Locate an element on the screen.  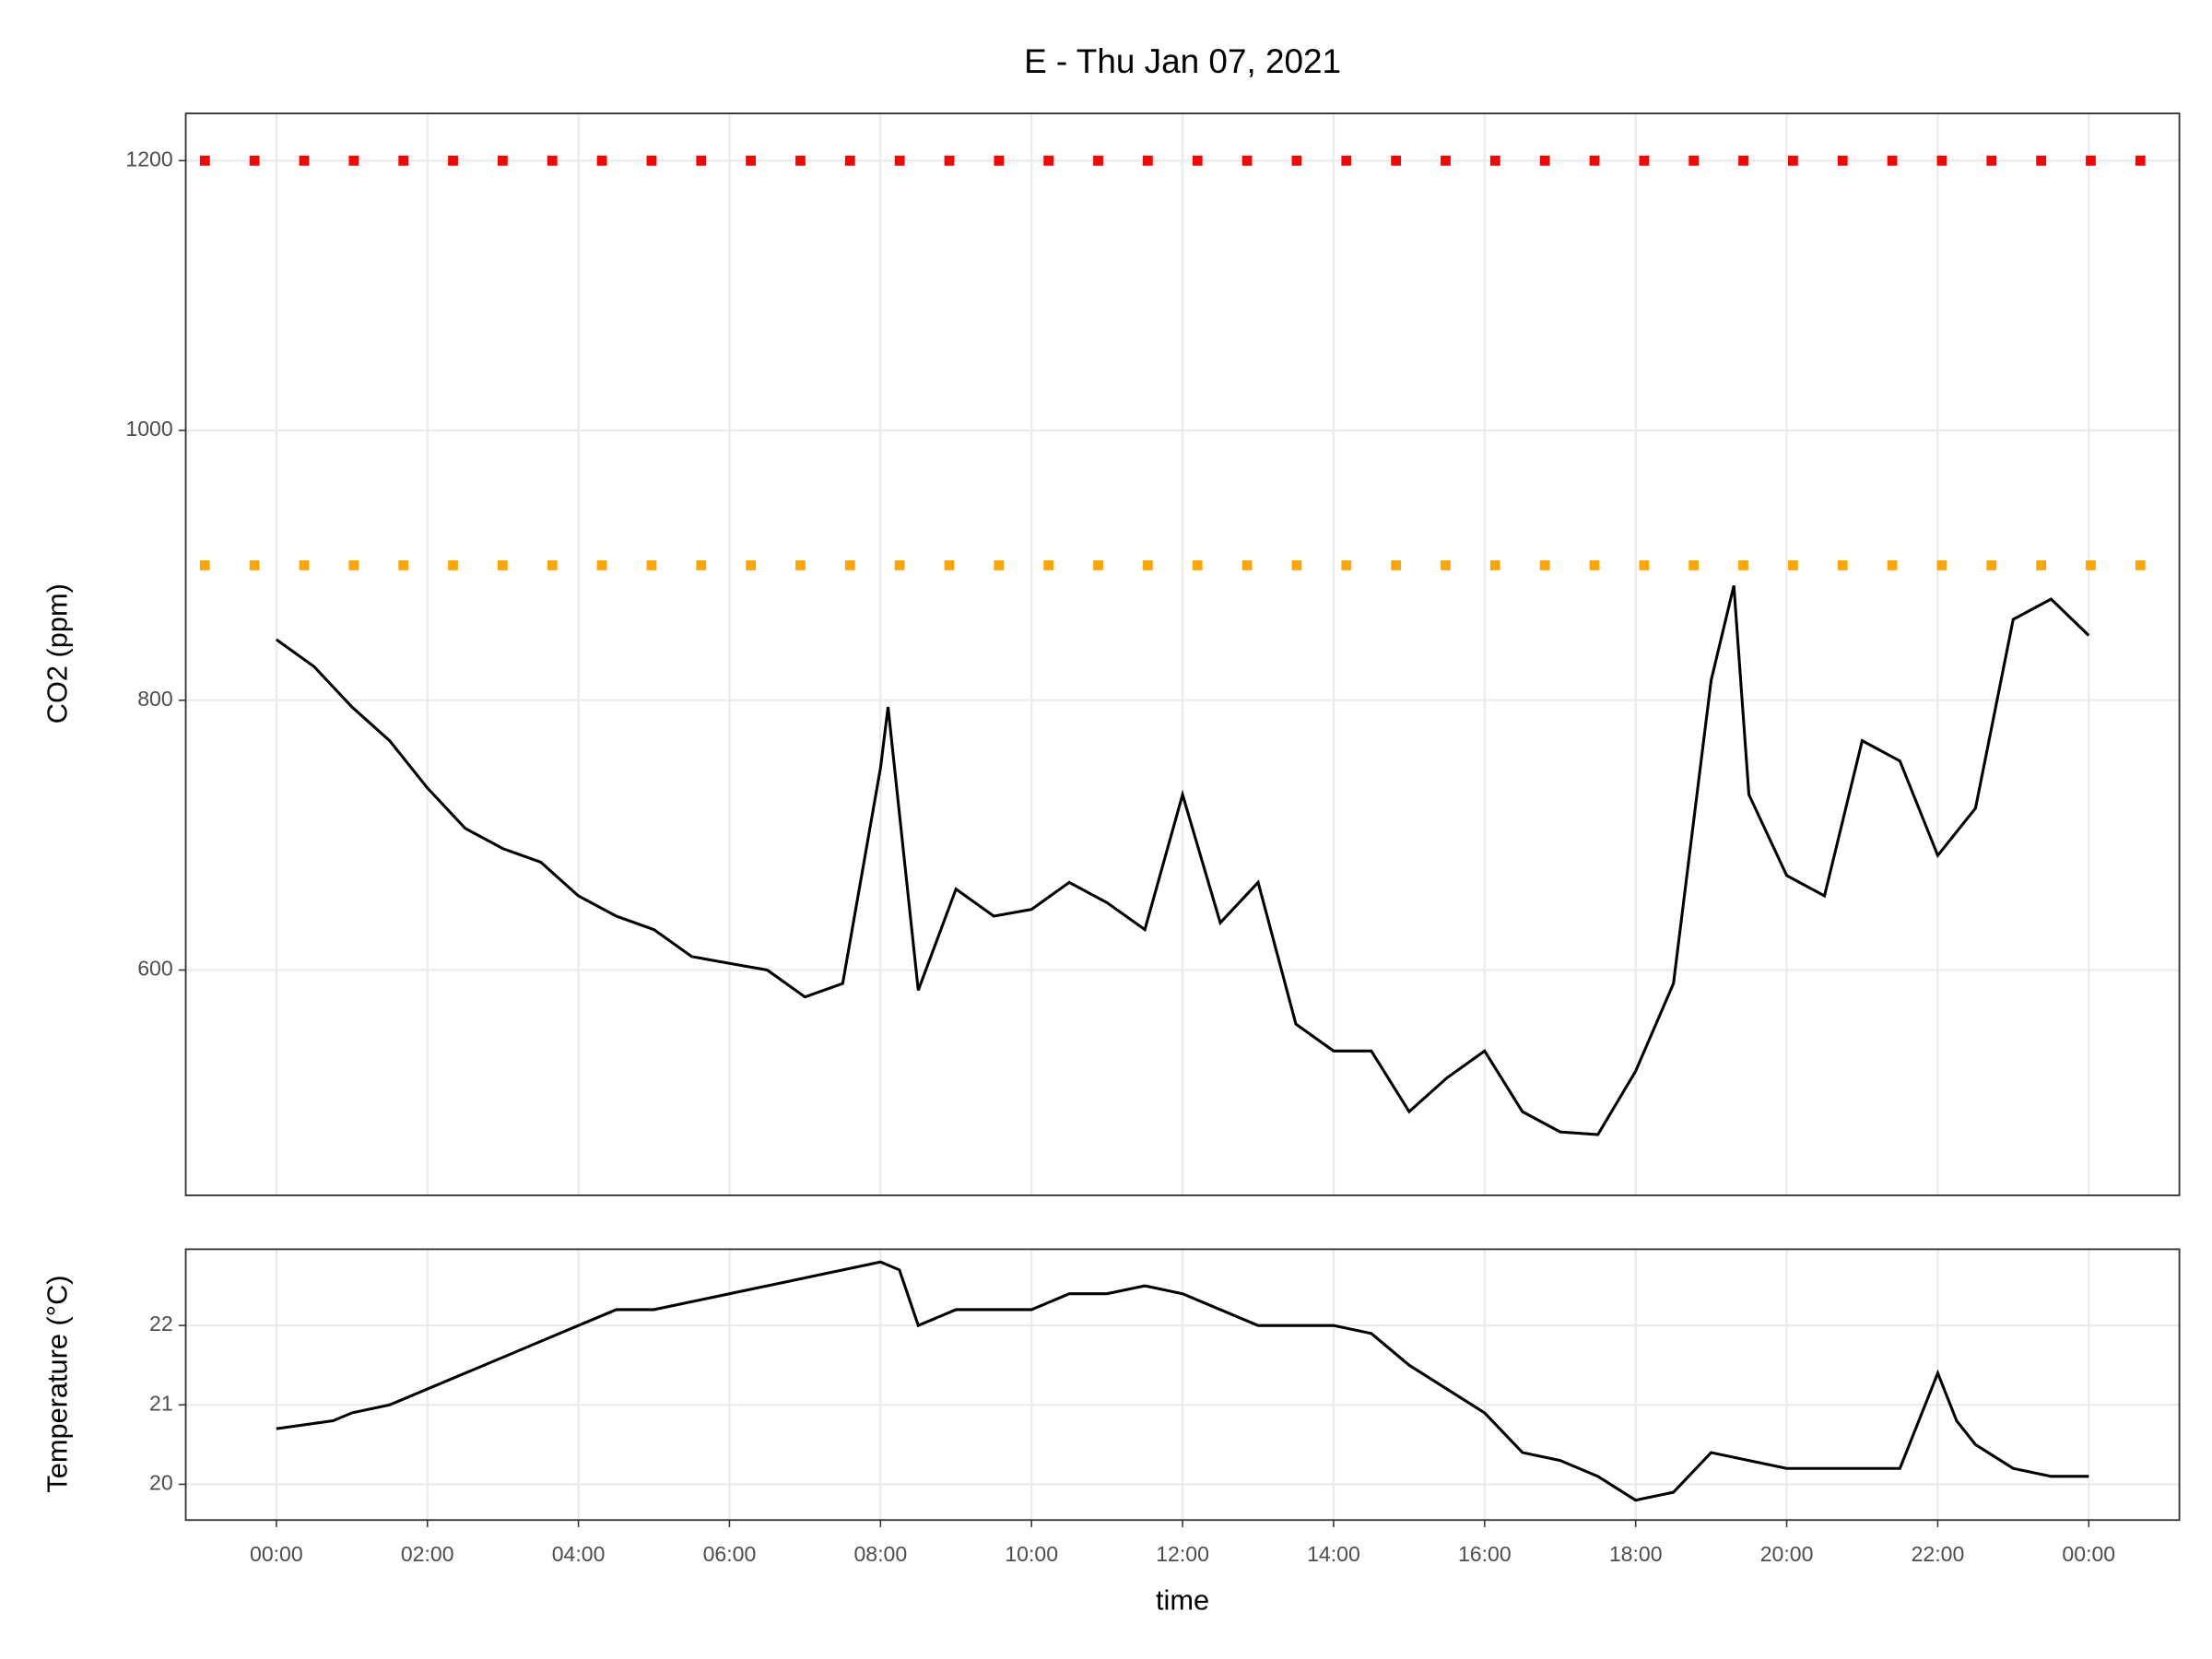
y-tick-label: 22 is located at coordinates (161, 1323).